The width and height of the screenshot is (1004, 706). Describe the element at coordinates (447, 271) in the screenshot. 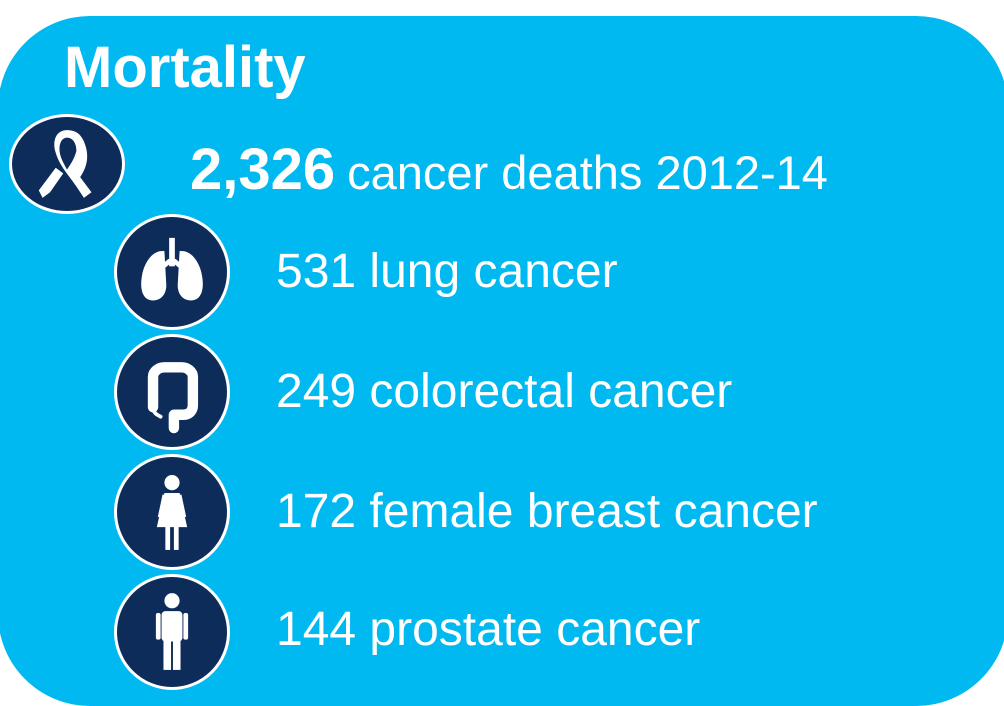

I see `lung-cancer-stat: 531 lung cancer` at that location.